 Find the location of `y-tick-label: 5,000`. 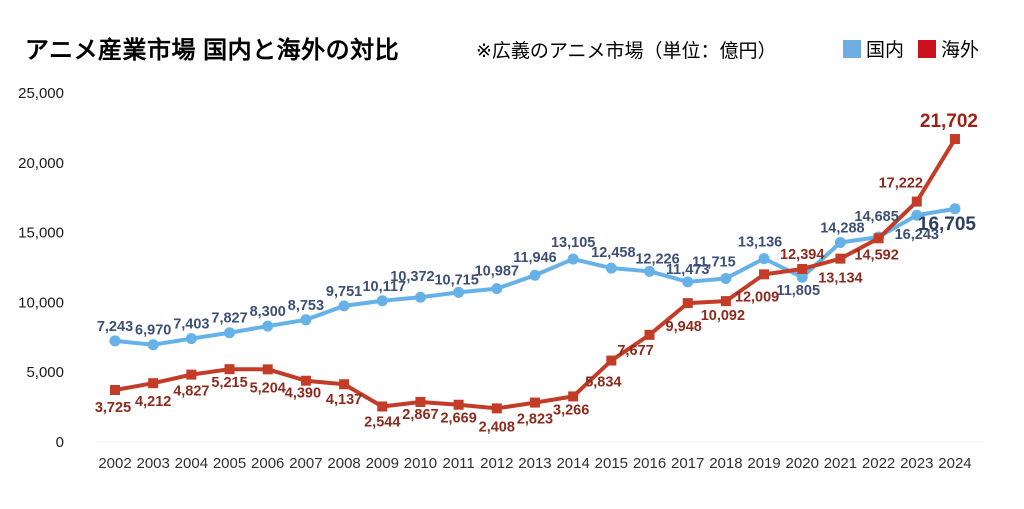

y-tick-label: 5,000 is located at coordinates (45, 372).